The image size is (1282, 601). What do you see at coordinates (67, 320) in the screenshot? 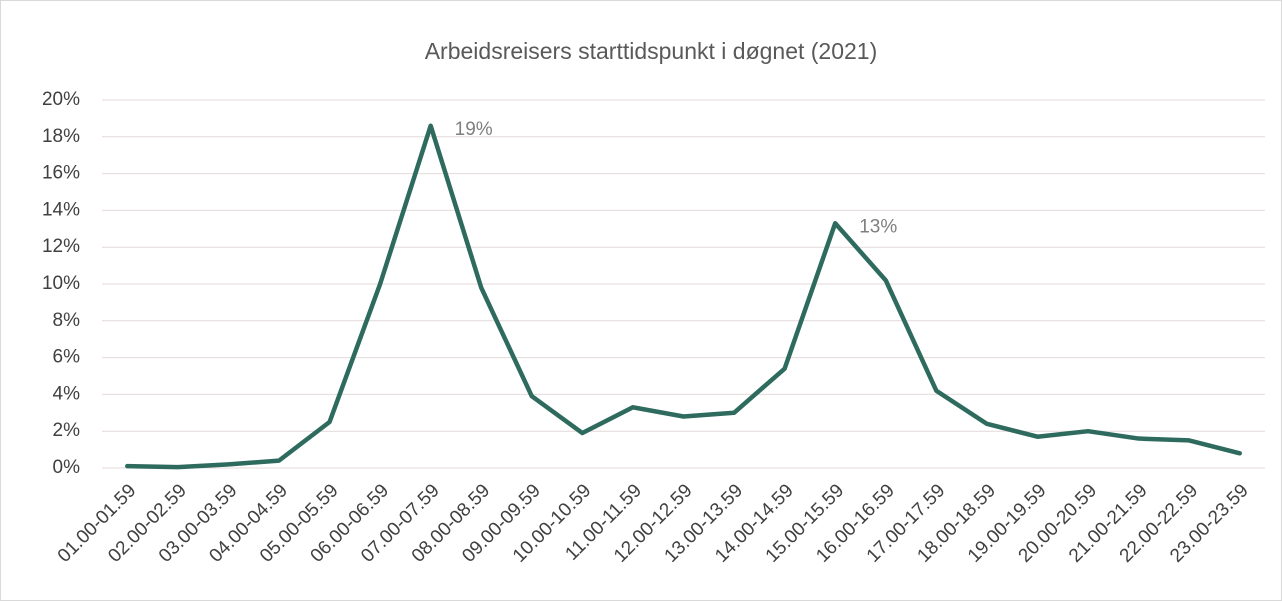
I see `y-tick-label: 8%` at bounding box center [67, 320].